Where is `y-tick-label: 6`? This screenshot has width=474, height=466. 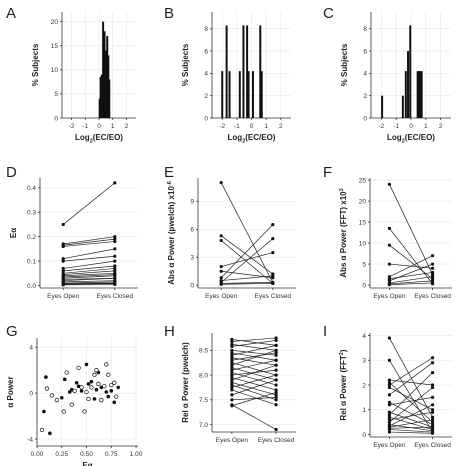
y-tick-label: 6 is located at coordinates (365, 51).